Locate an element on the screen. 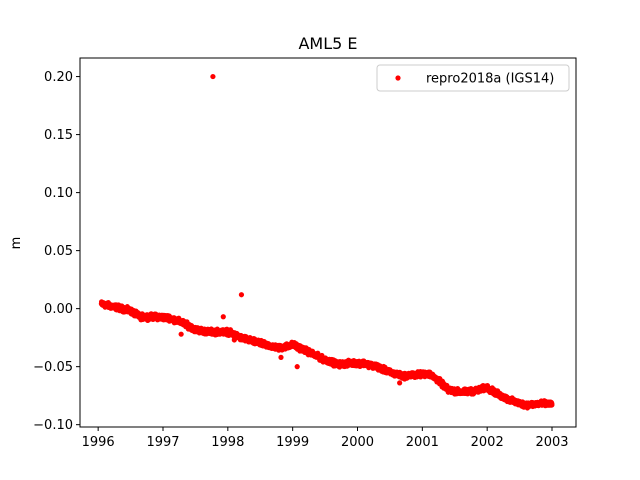 This screenshot has height=480, width=640. legend-label: repro2018a (IGS14) is located at coordinates (490, 79).